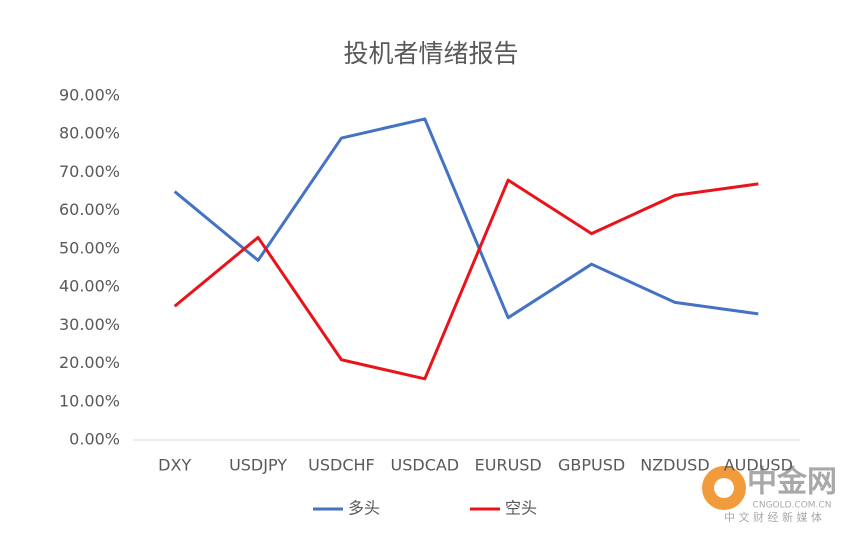 The width and height of the screenshot is (859, 535). I want to click on watermark: 中金网 CNGOLD.COM.CN 中 文 财 经 新 媒 体, so click(769, 494).